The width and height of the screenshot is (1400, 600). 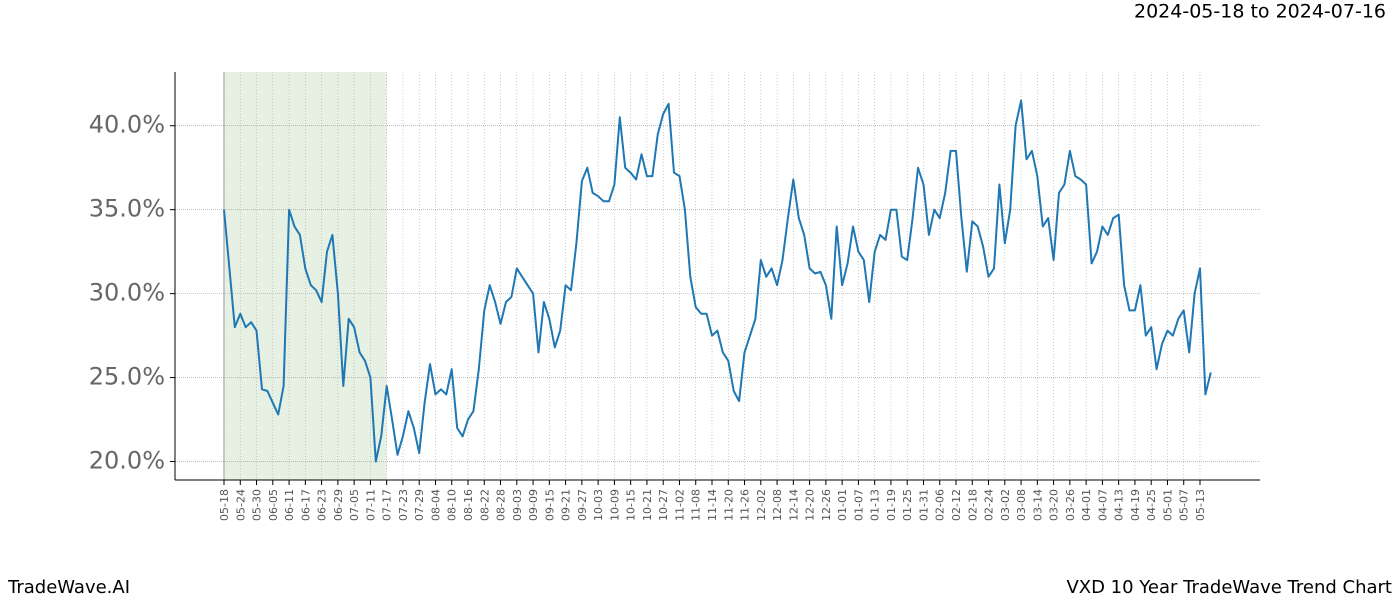 What do you see at coordinates (842, 505) in the screenshot?
I see `x-tick-label: 01-01` at bounding box center [842, 505].